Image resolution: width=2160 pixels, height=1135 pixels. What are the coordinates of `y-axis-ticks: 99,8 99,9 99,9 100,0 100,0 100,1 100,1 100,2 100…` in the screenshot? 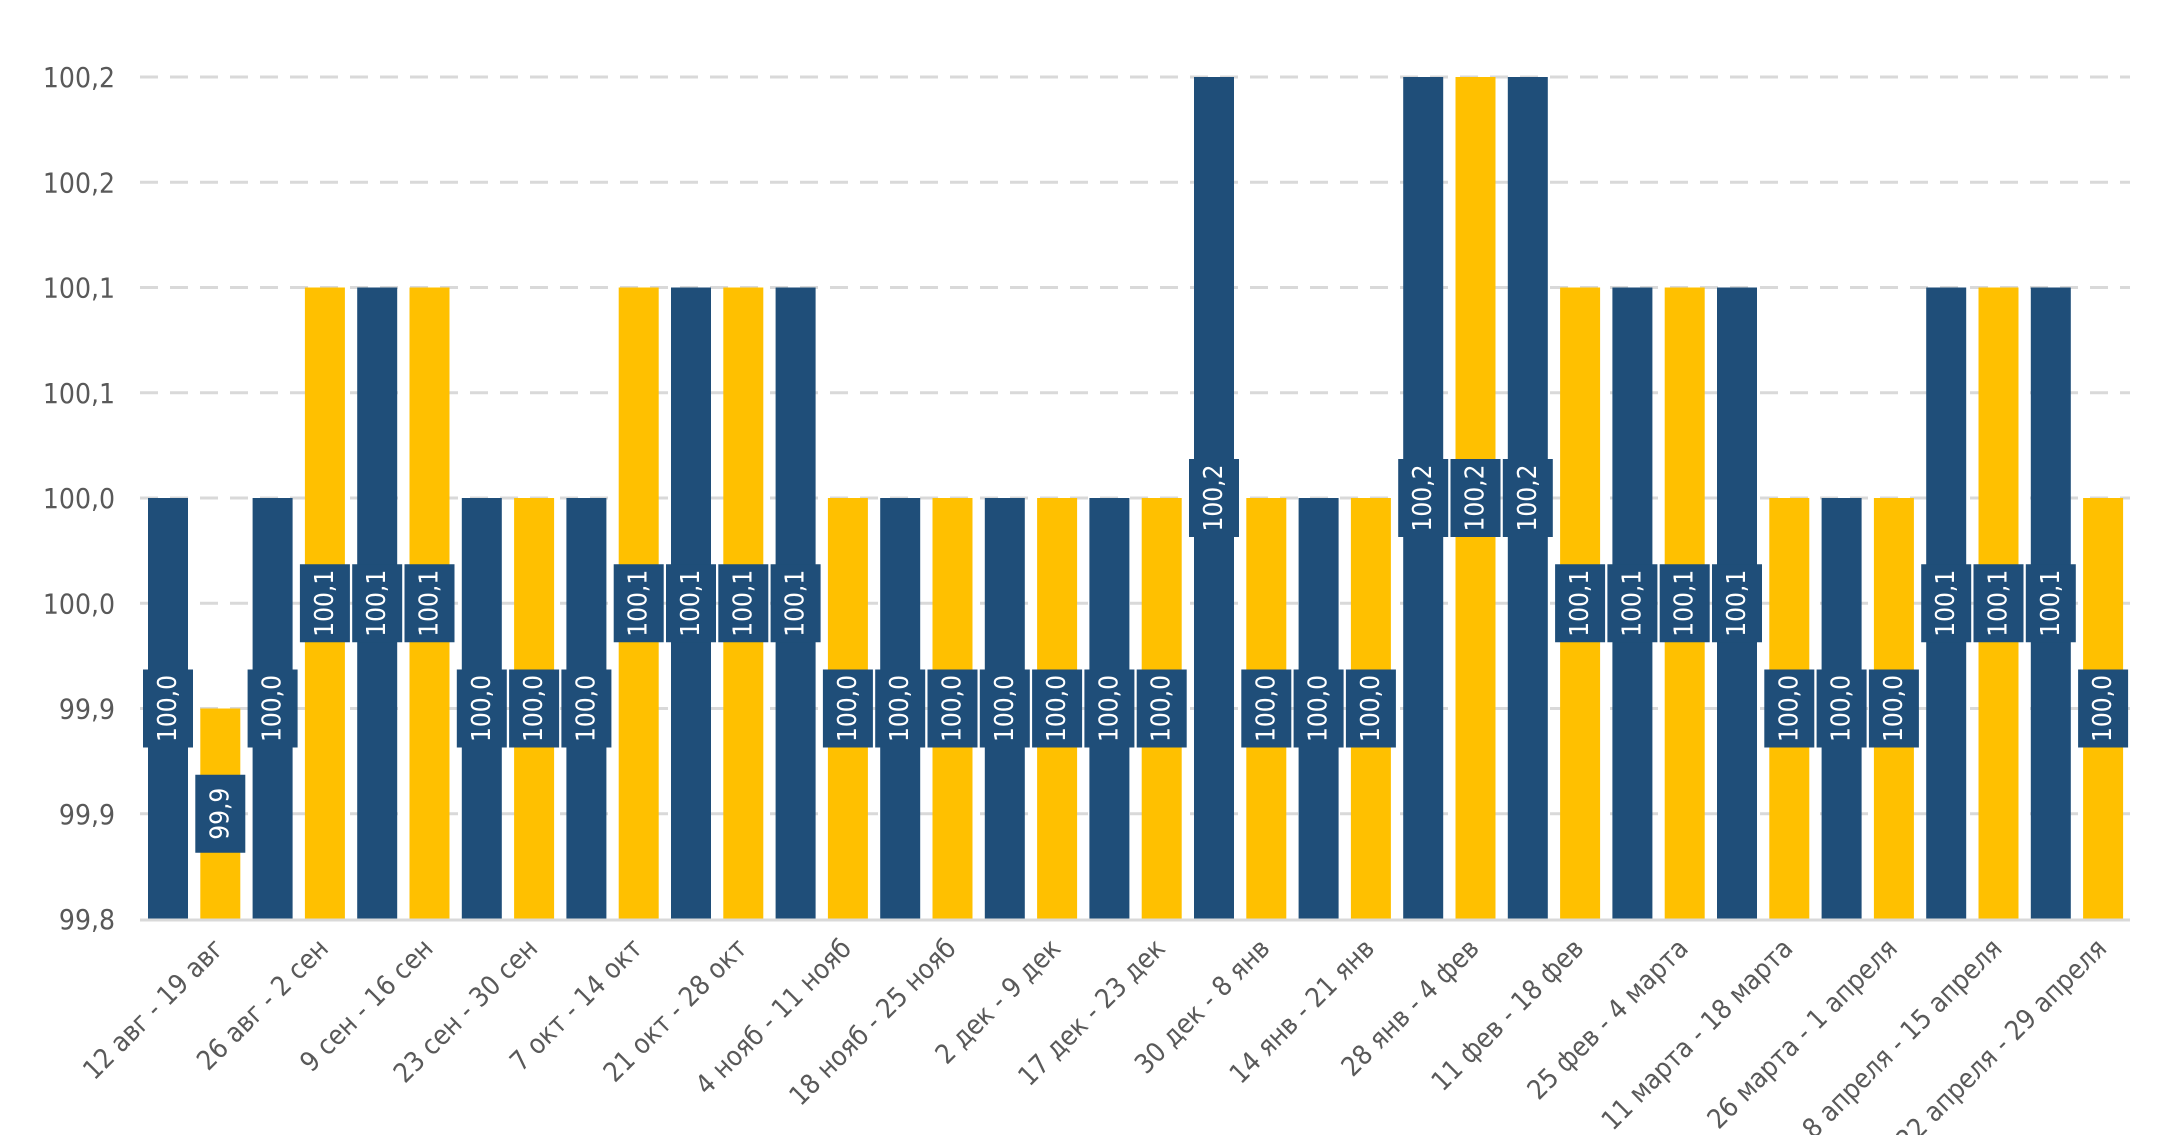 It's located at (79, 498).